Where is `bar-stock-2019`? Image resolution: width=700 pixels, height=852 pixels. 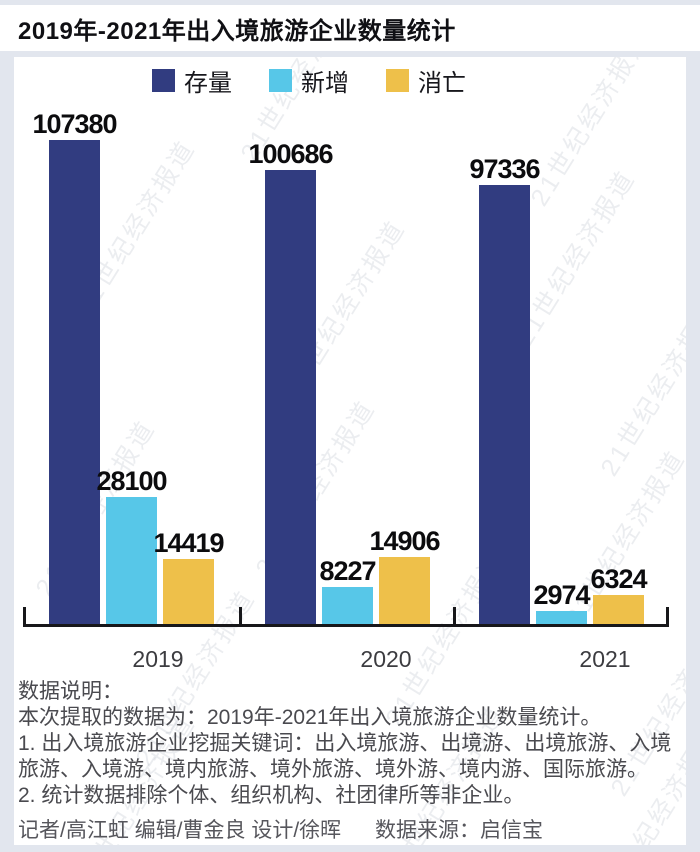
bar-stock-2019 is located at coordinates (74, 382).